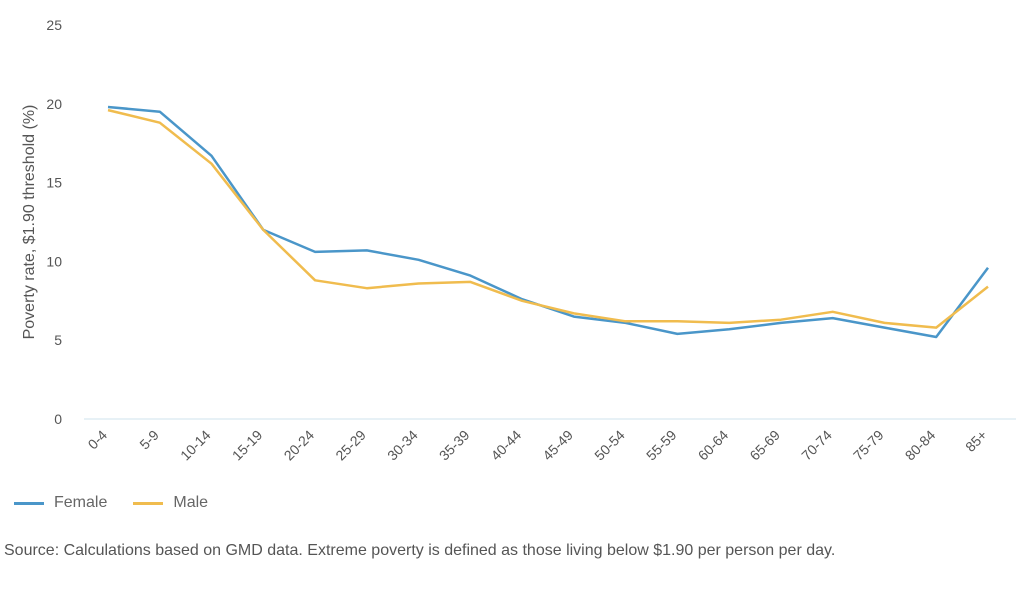  I want to click on x-tick-label: 35-39, so click(454, 445).